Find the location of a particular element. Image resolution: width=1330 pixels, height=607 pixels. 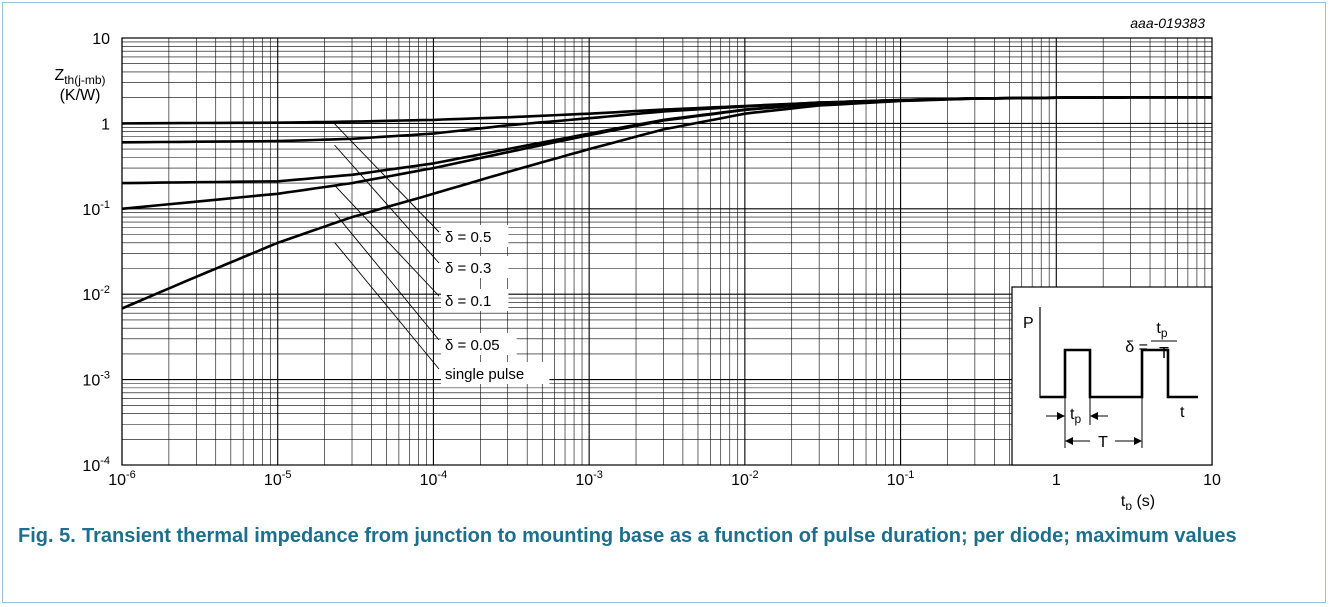

annotation-label-2: δ = 0.1 is located at coordinates (468, 301).